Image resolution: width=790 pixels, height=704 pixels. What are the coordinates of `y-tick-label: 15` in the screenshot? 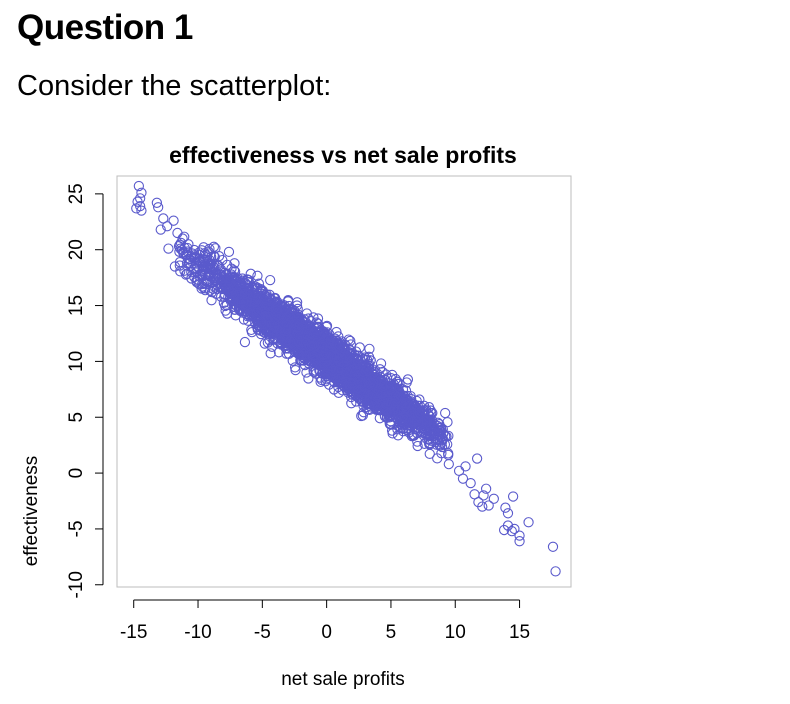 It's located at (76, 305).